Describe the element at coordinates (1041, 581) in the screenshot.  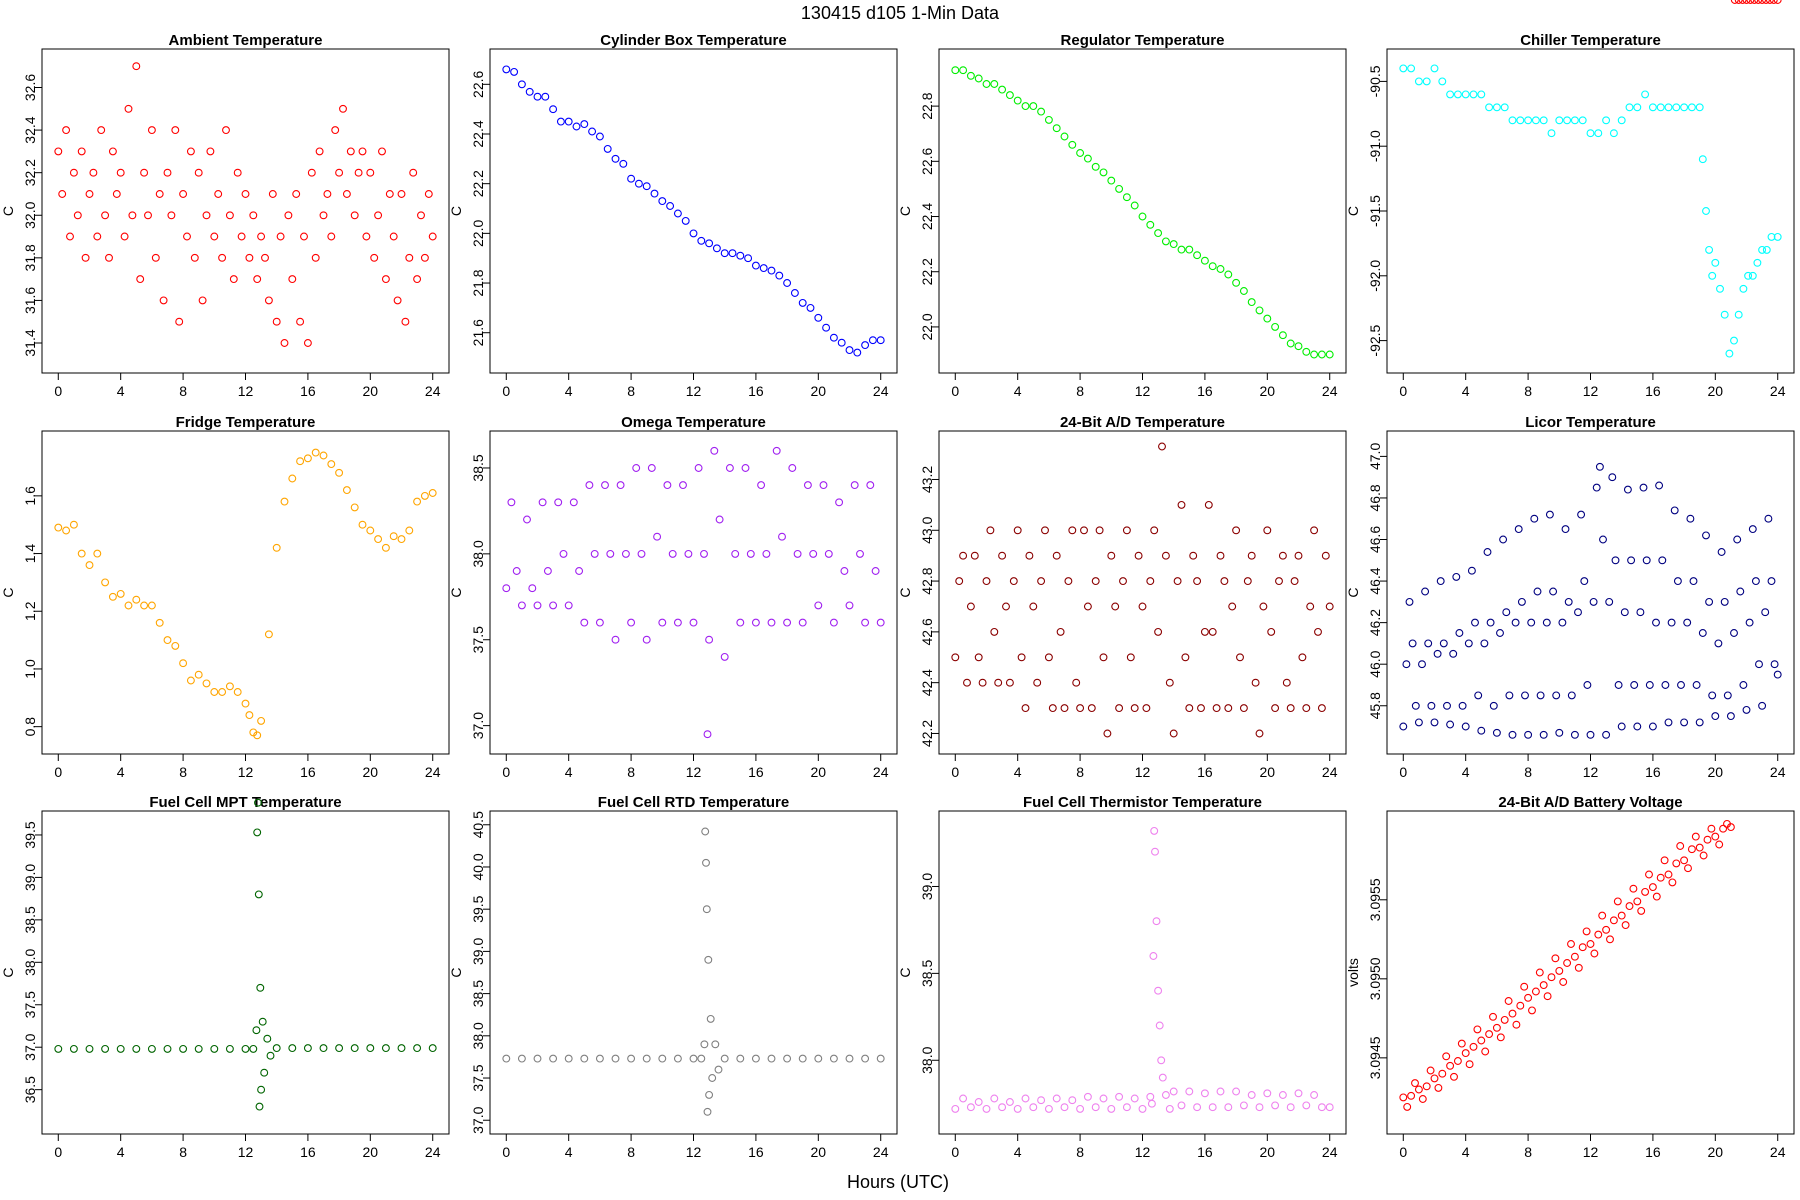
I see `24-bit-a-d-temperature-point-22` at that location.